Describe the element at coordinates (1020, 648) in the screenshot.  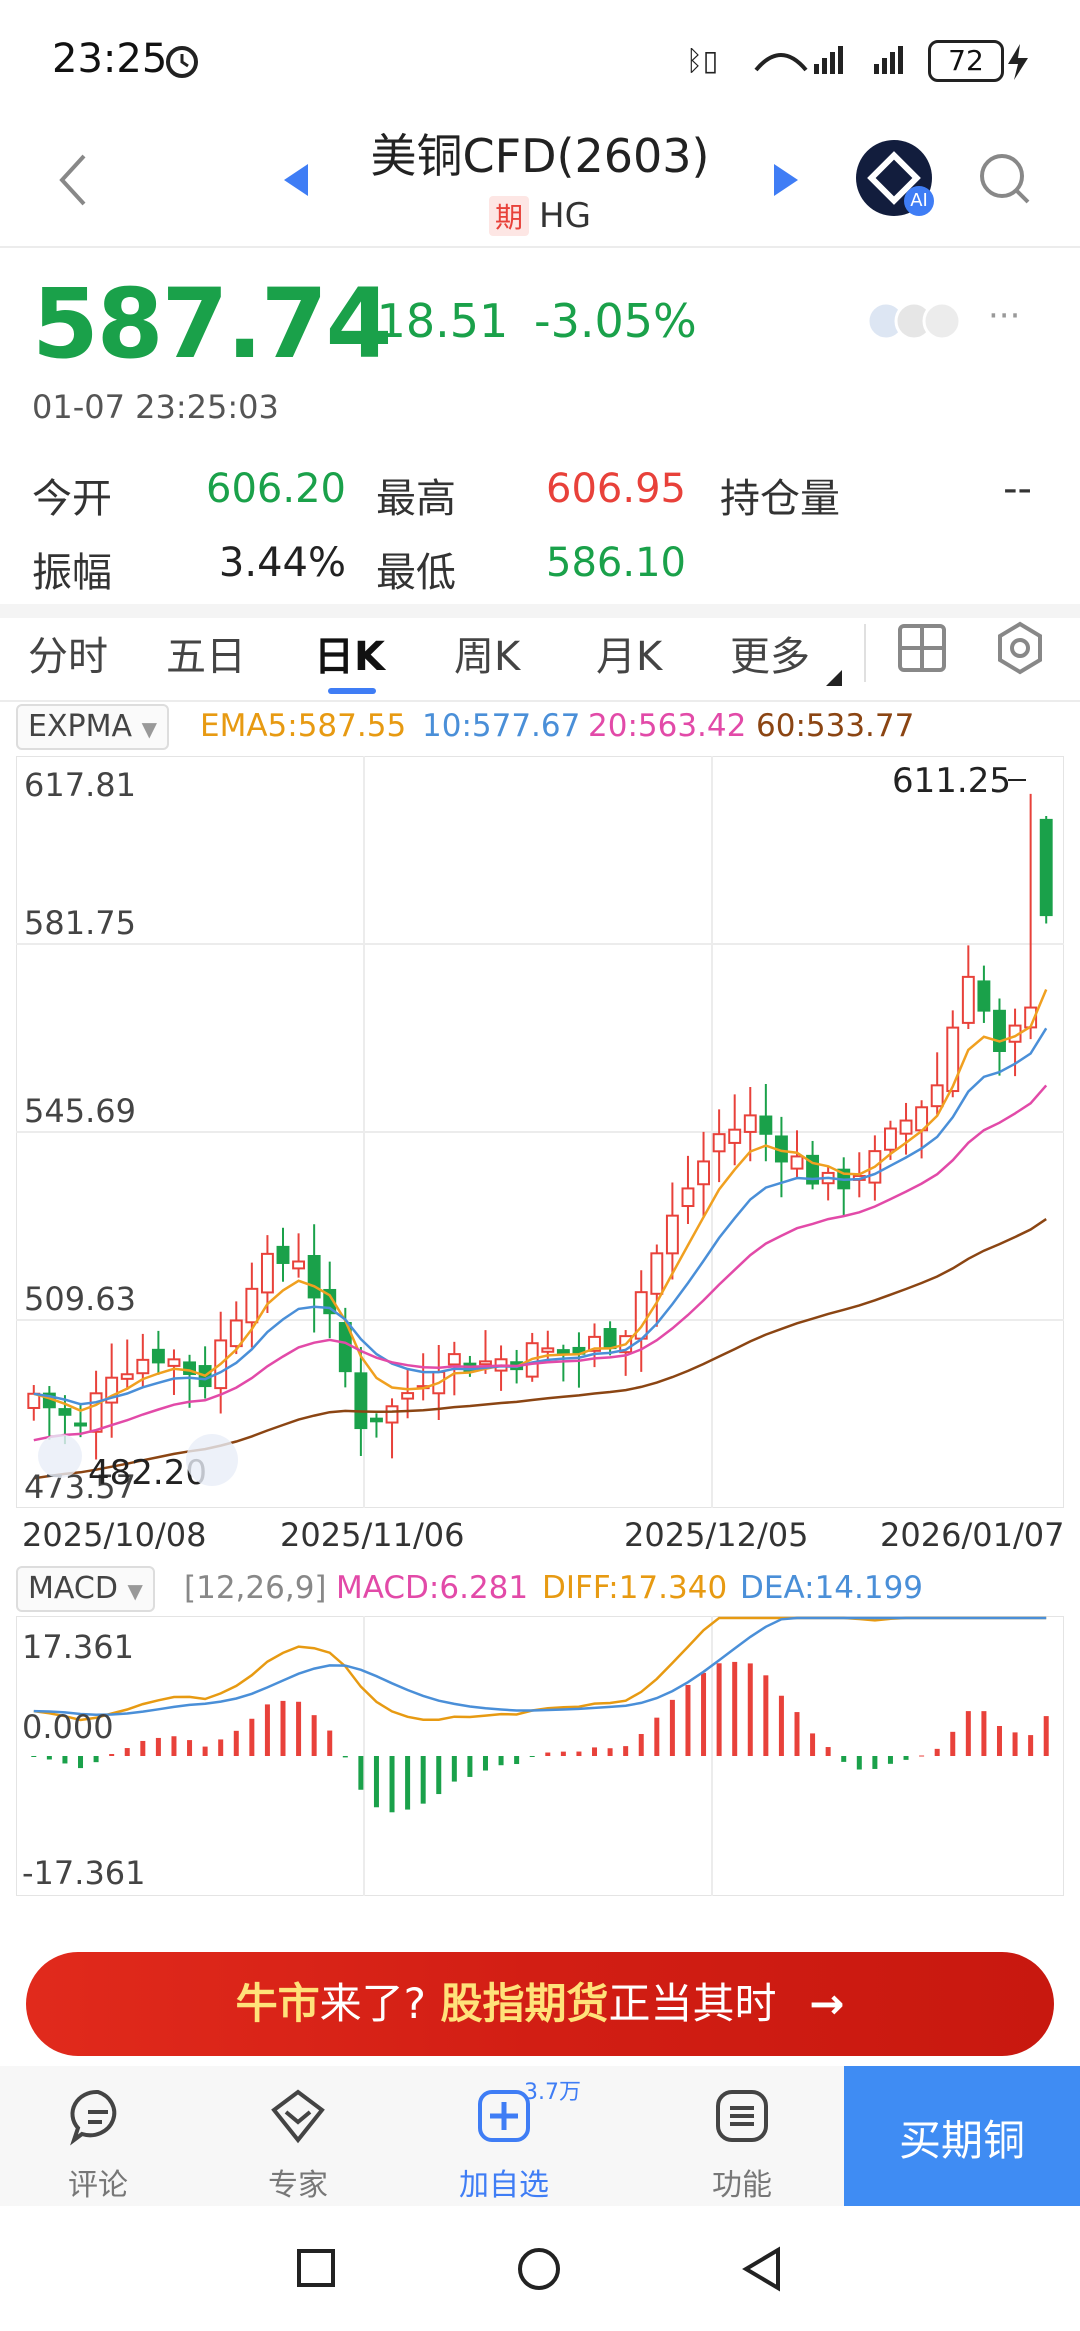
I see `settings-icon` at that location.